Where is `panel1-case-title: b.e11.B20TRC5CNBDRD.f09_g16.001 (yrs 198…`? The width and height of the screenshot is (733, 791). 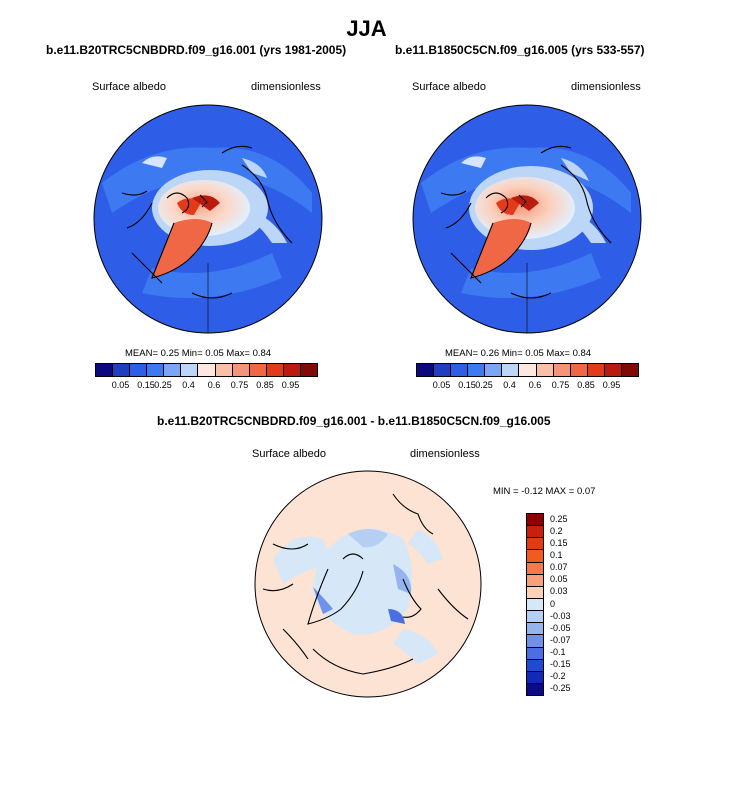 panel1-case-title: b.e11.B20TRC5CNBDRD.f09_g16.001 (yrs 198… is located at coordinates (196, 50).